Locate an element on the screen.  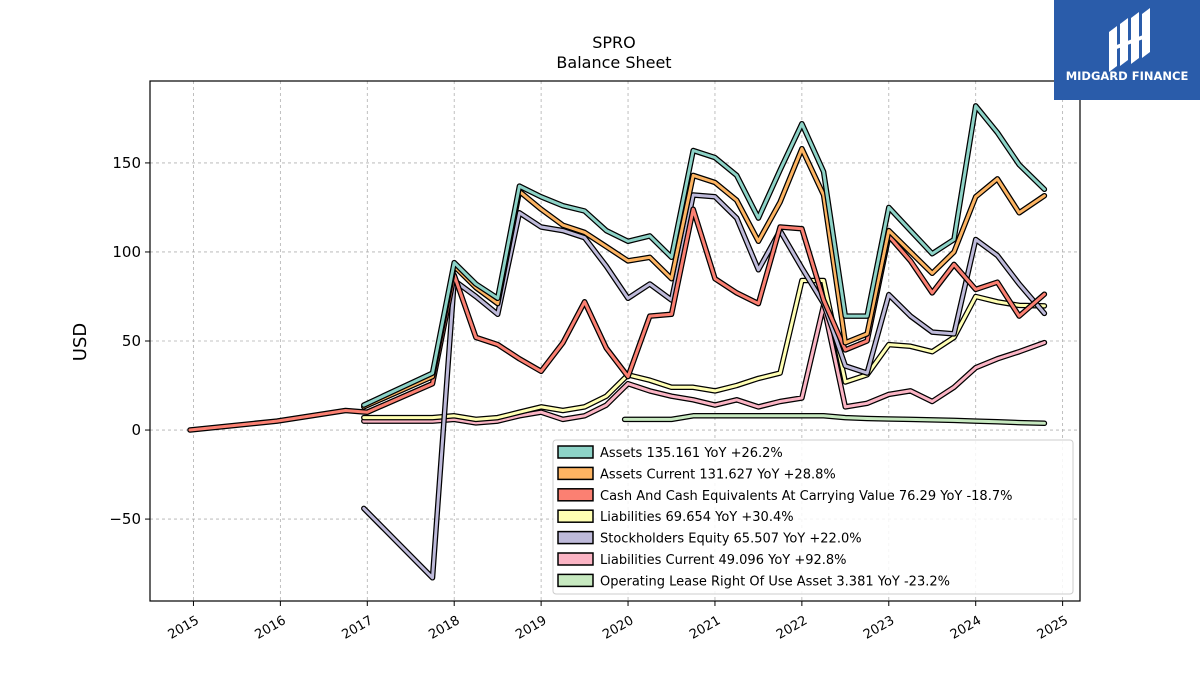
x-tick-label: 2023 is located at coordinates (879, 628).